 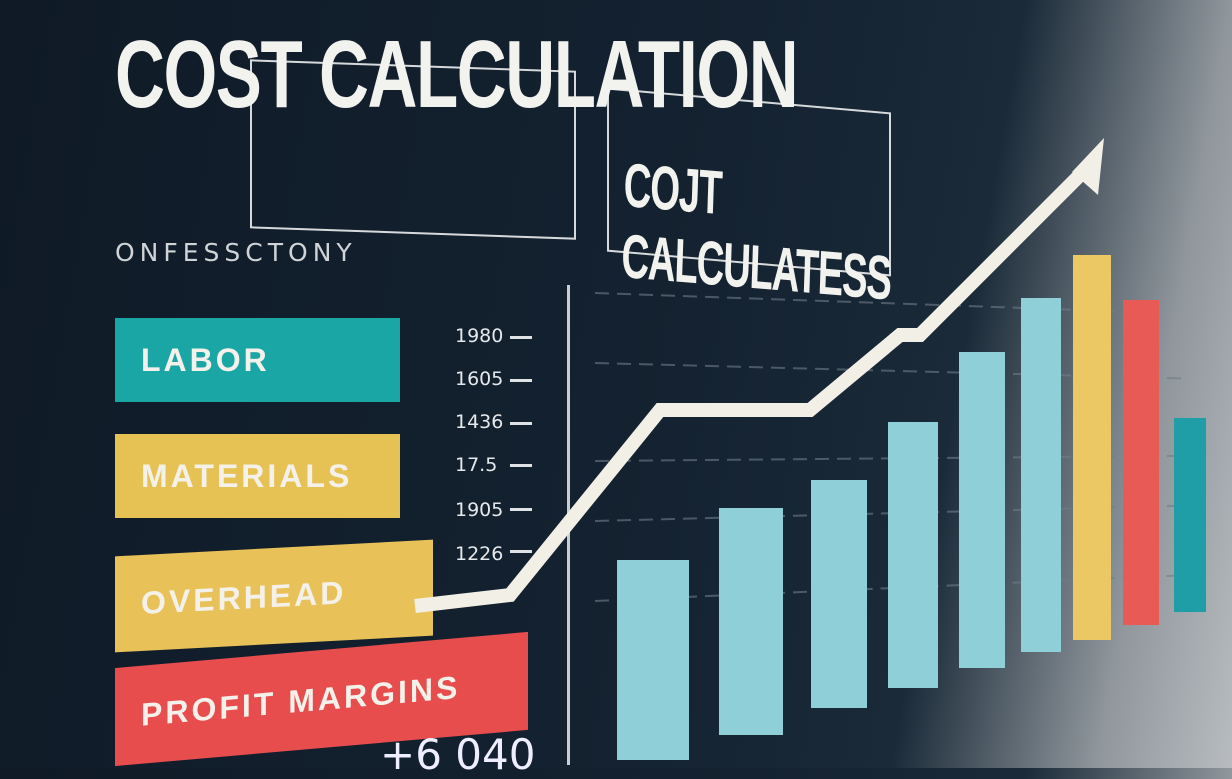 What do you see at coordinates (247, 475) in the screenshot?
I see `legend-label: MATERIALS` at bounding box center [247, 475].